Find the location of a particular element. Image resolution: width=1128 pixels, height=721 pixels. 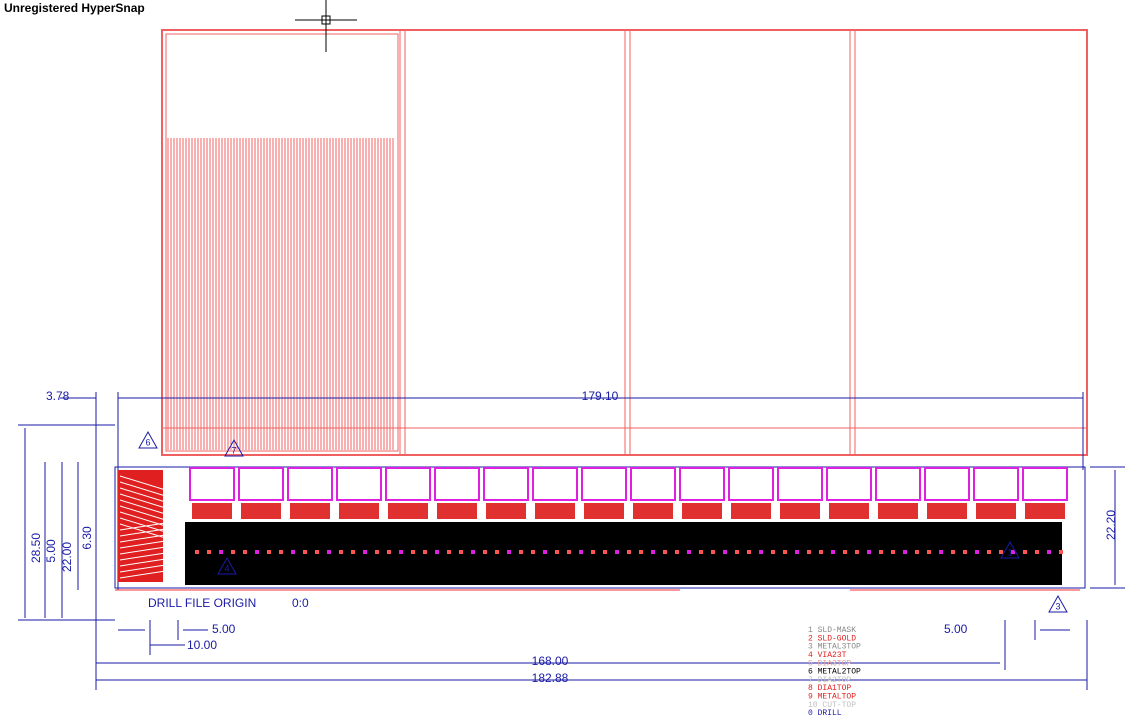

layer-entry: 5 DIA3TOP is located at coordinates (829, 663).